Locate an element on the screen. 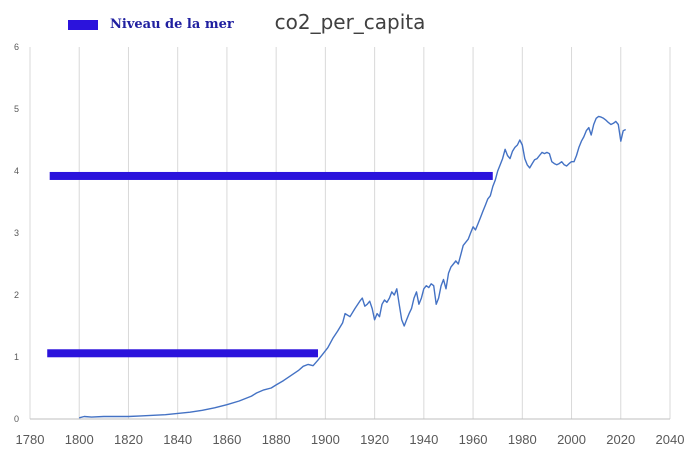 The height and width of the screenshot is (458, 700). chart-title: co2_per_capita is located at coordinates (350, 22).